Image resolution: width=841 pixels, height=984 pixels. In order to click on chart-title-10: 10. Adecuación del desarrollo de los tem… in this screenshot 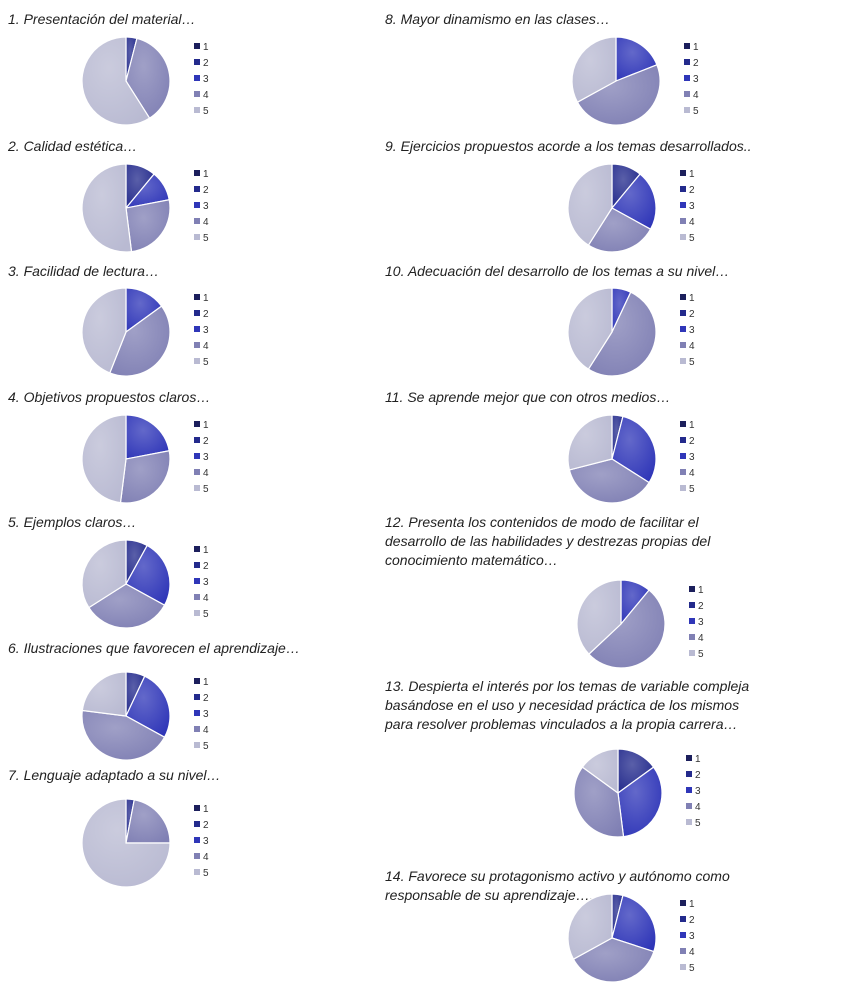, I will do `click(557, 271)`.